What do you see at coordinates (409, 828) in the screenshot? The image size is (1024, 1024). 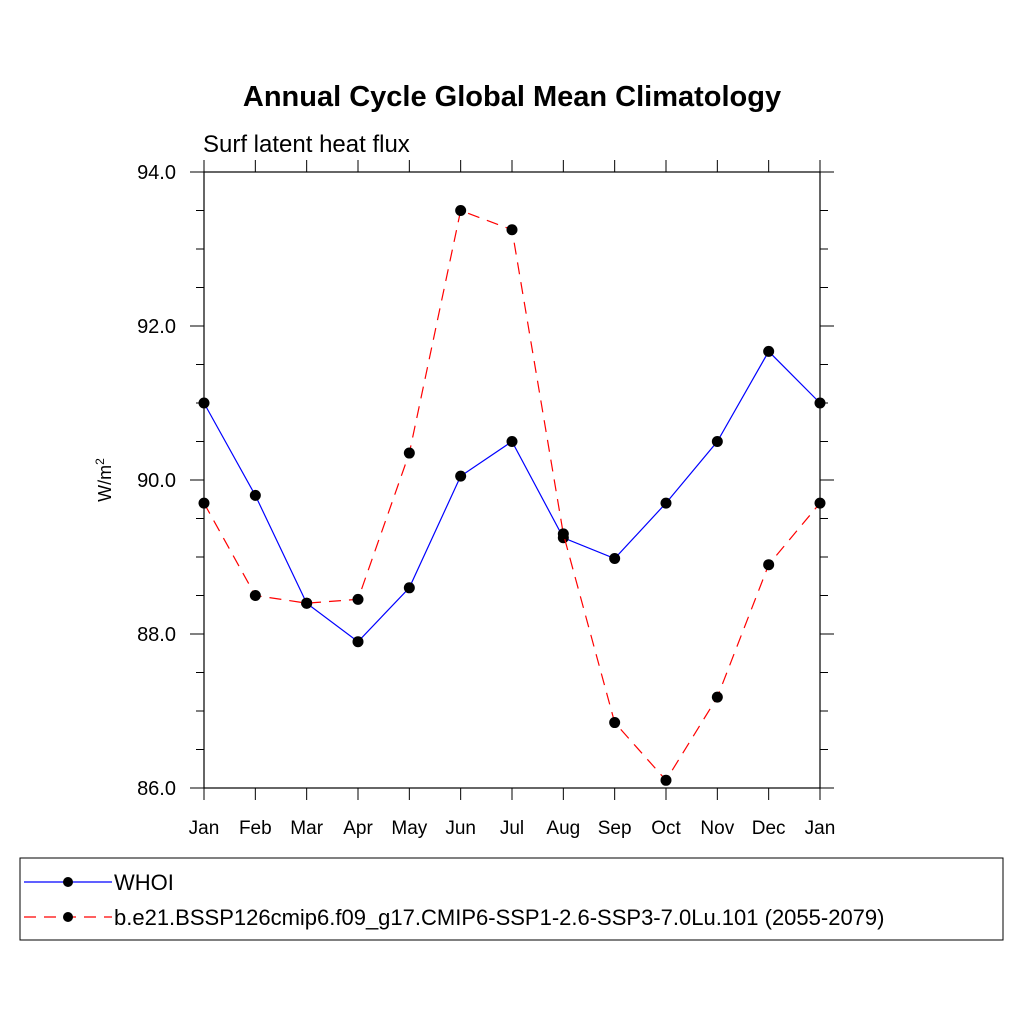 I see `x-tick-label: May` at bounding box center [409, 828].